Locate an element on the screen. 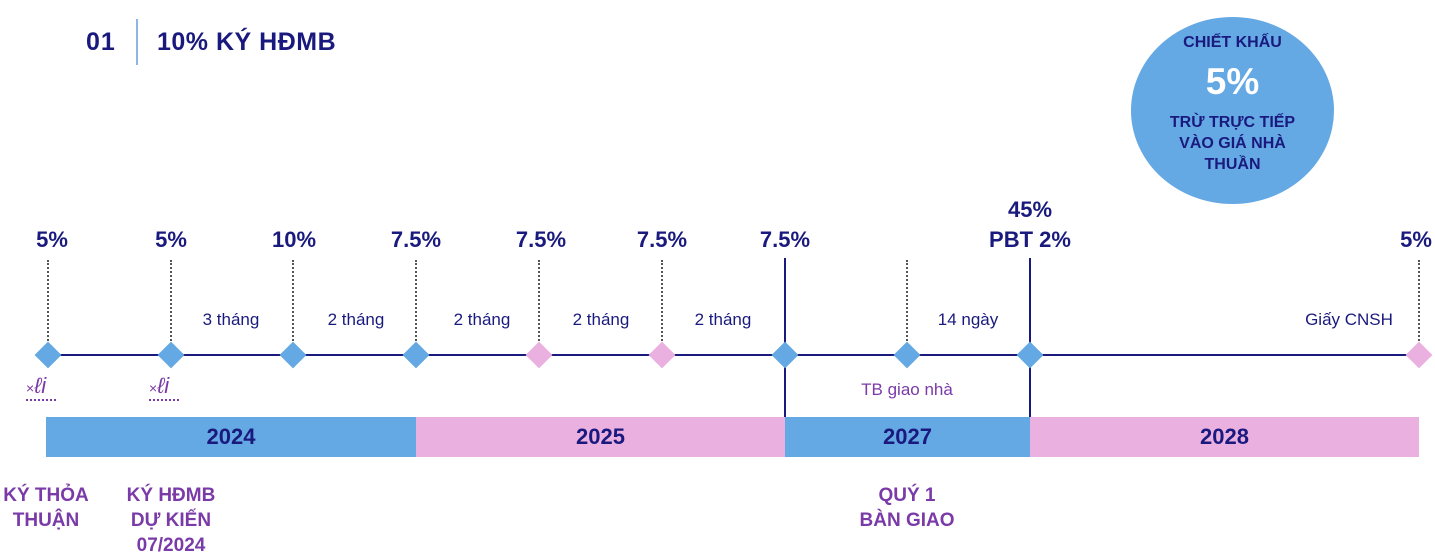 This screenshot has height=558, width=1435. interval-label: 14 ngày is located at coordinates (968, 319).